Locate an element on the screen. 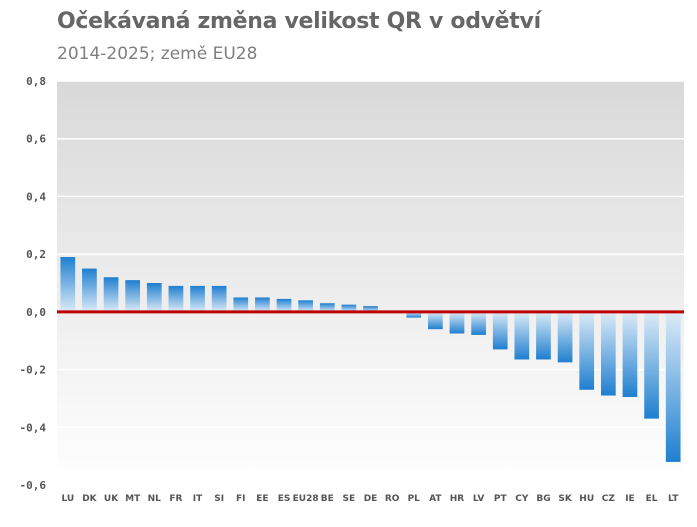  x-tick-label: LT is located at coordinates (673, 499).